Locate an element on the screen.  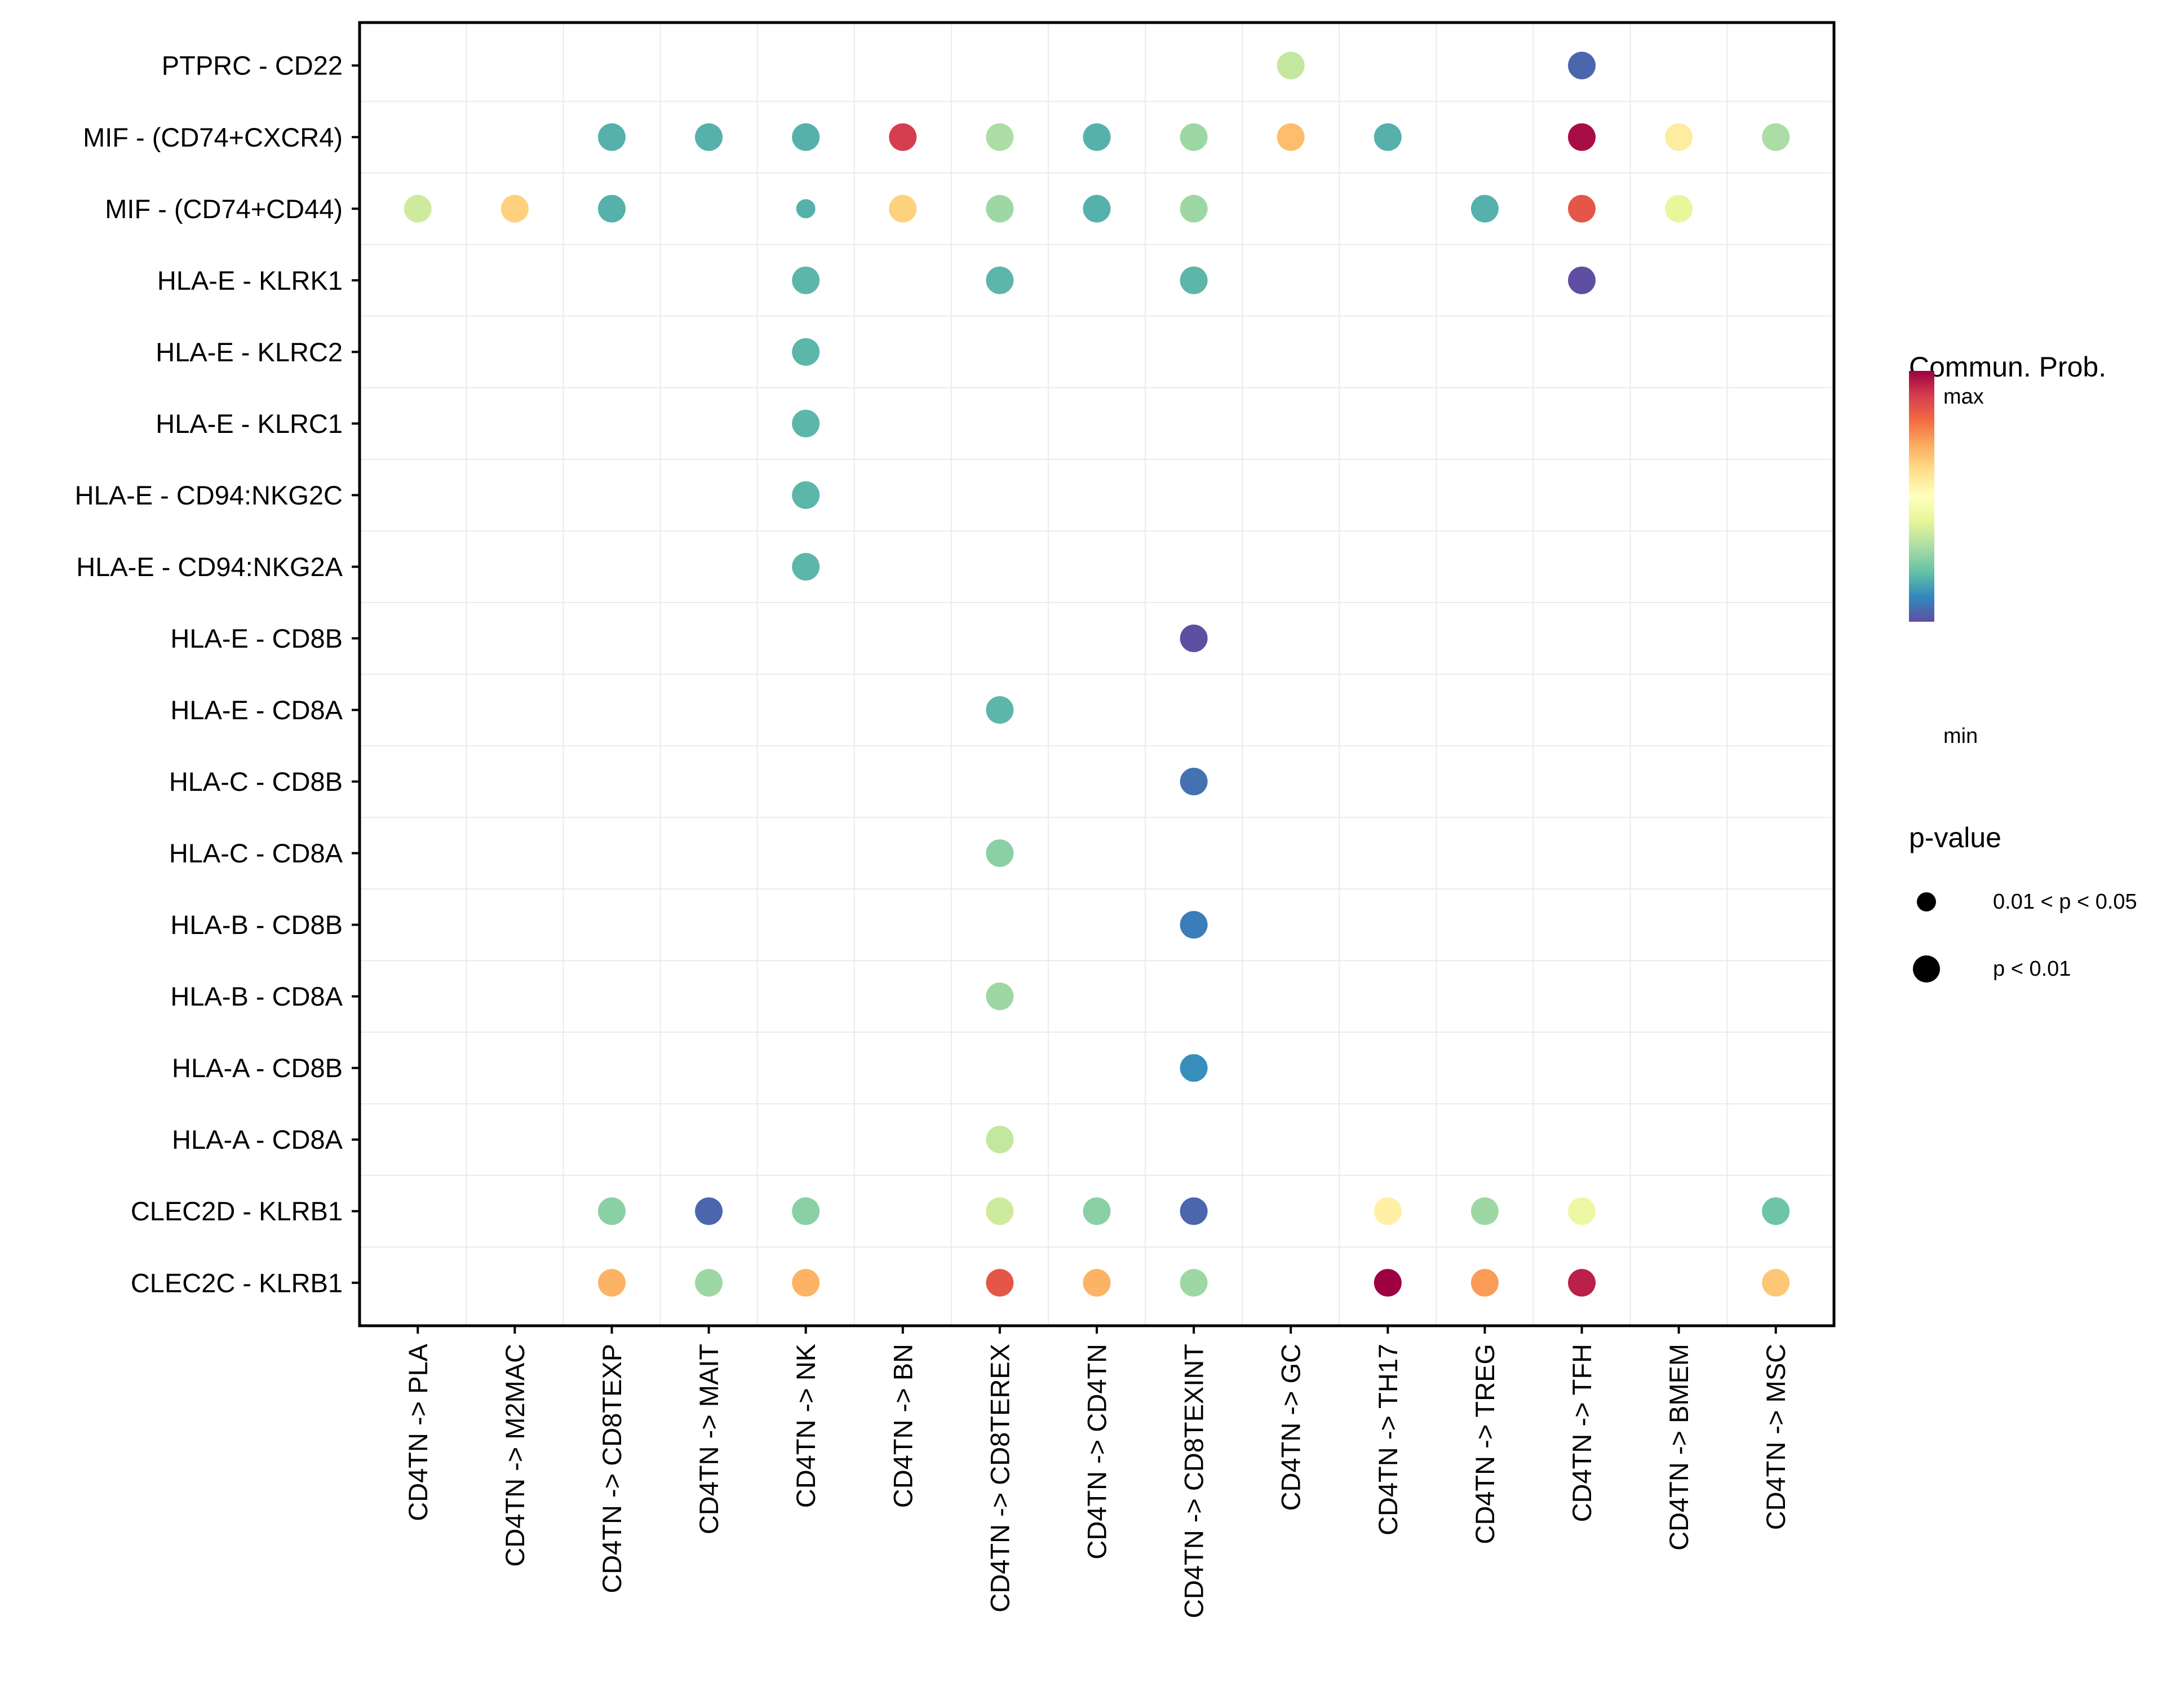
y-tick-label: HLA-E - KLRC2 is located at coordinates (249, 352).